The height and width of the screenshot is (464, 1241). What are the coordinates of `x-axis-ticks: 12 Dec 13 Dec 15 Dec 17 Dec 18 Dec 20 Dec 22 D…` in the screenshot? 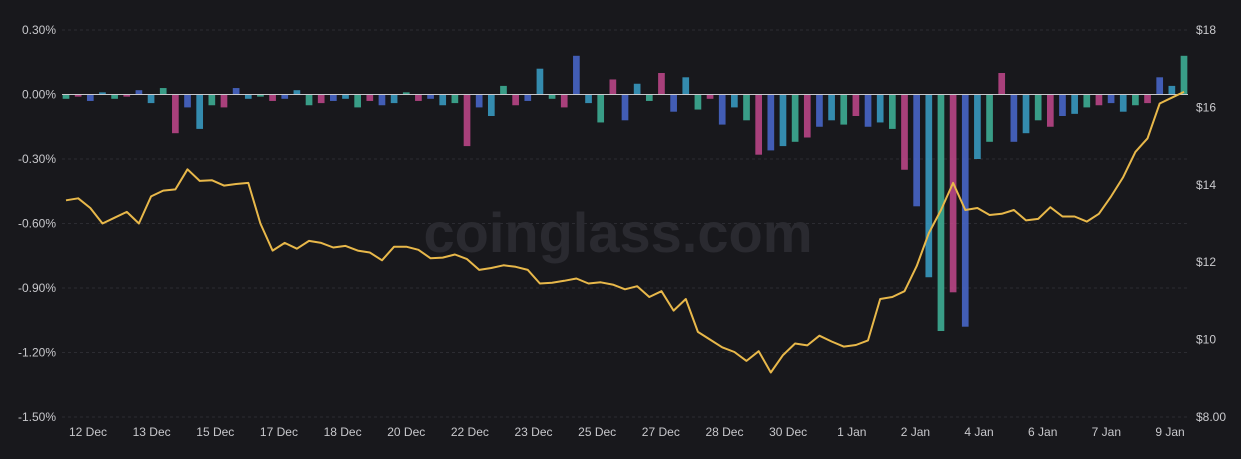 It's located at (627, 432).